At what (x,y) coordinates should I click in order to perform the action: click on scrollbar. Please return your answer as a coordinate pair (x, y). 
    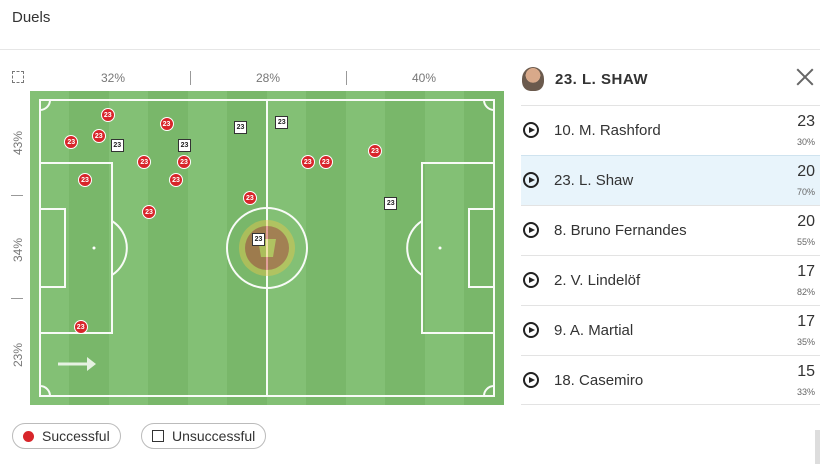
    Looking at the image, I should click on (817, 447).